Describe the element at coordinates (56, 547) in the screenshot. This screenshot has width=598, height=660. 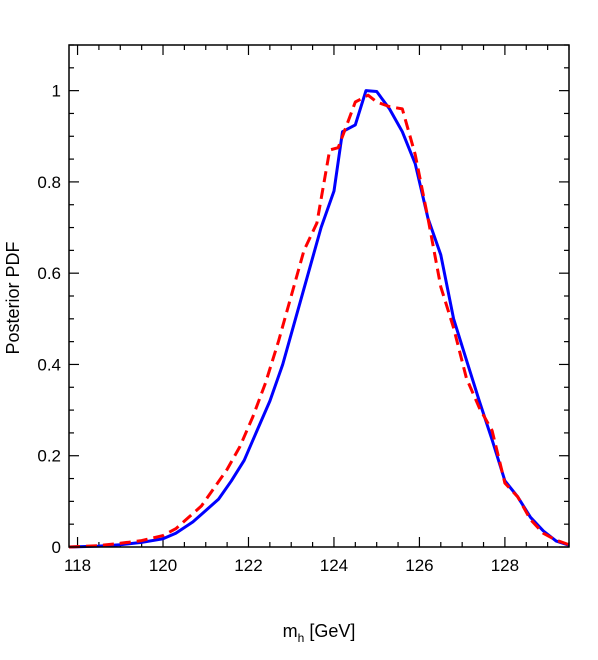
I see `y-tick-label: 0` at that location.